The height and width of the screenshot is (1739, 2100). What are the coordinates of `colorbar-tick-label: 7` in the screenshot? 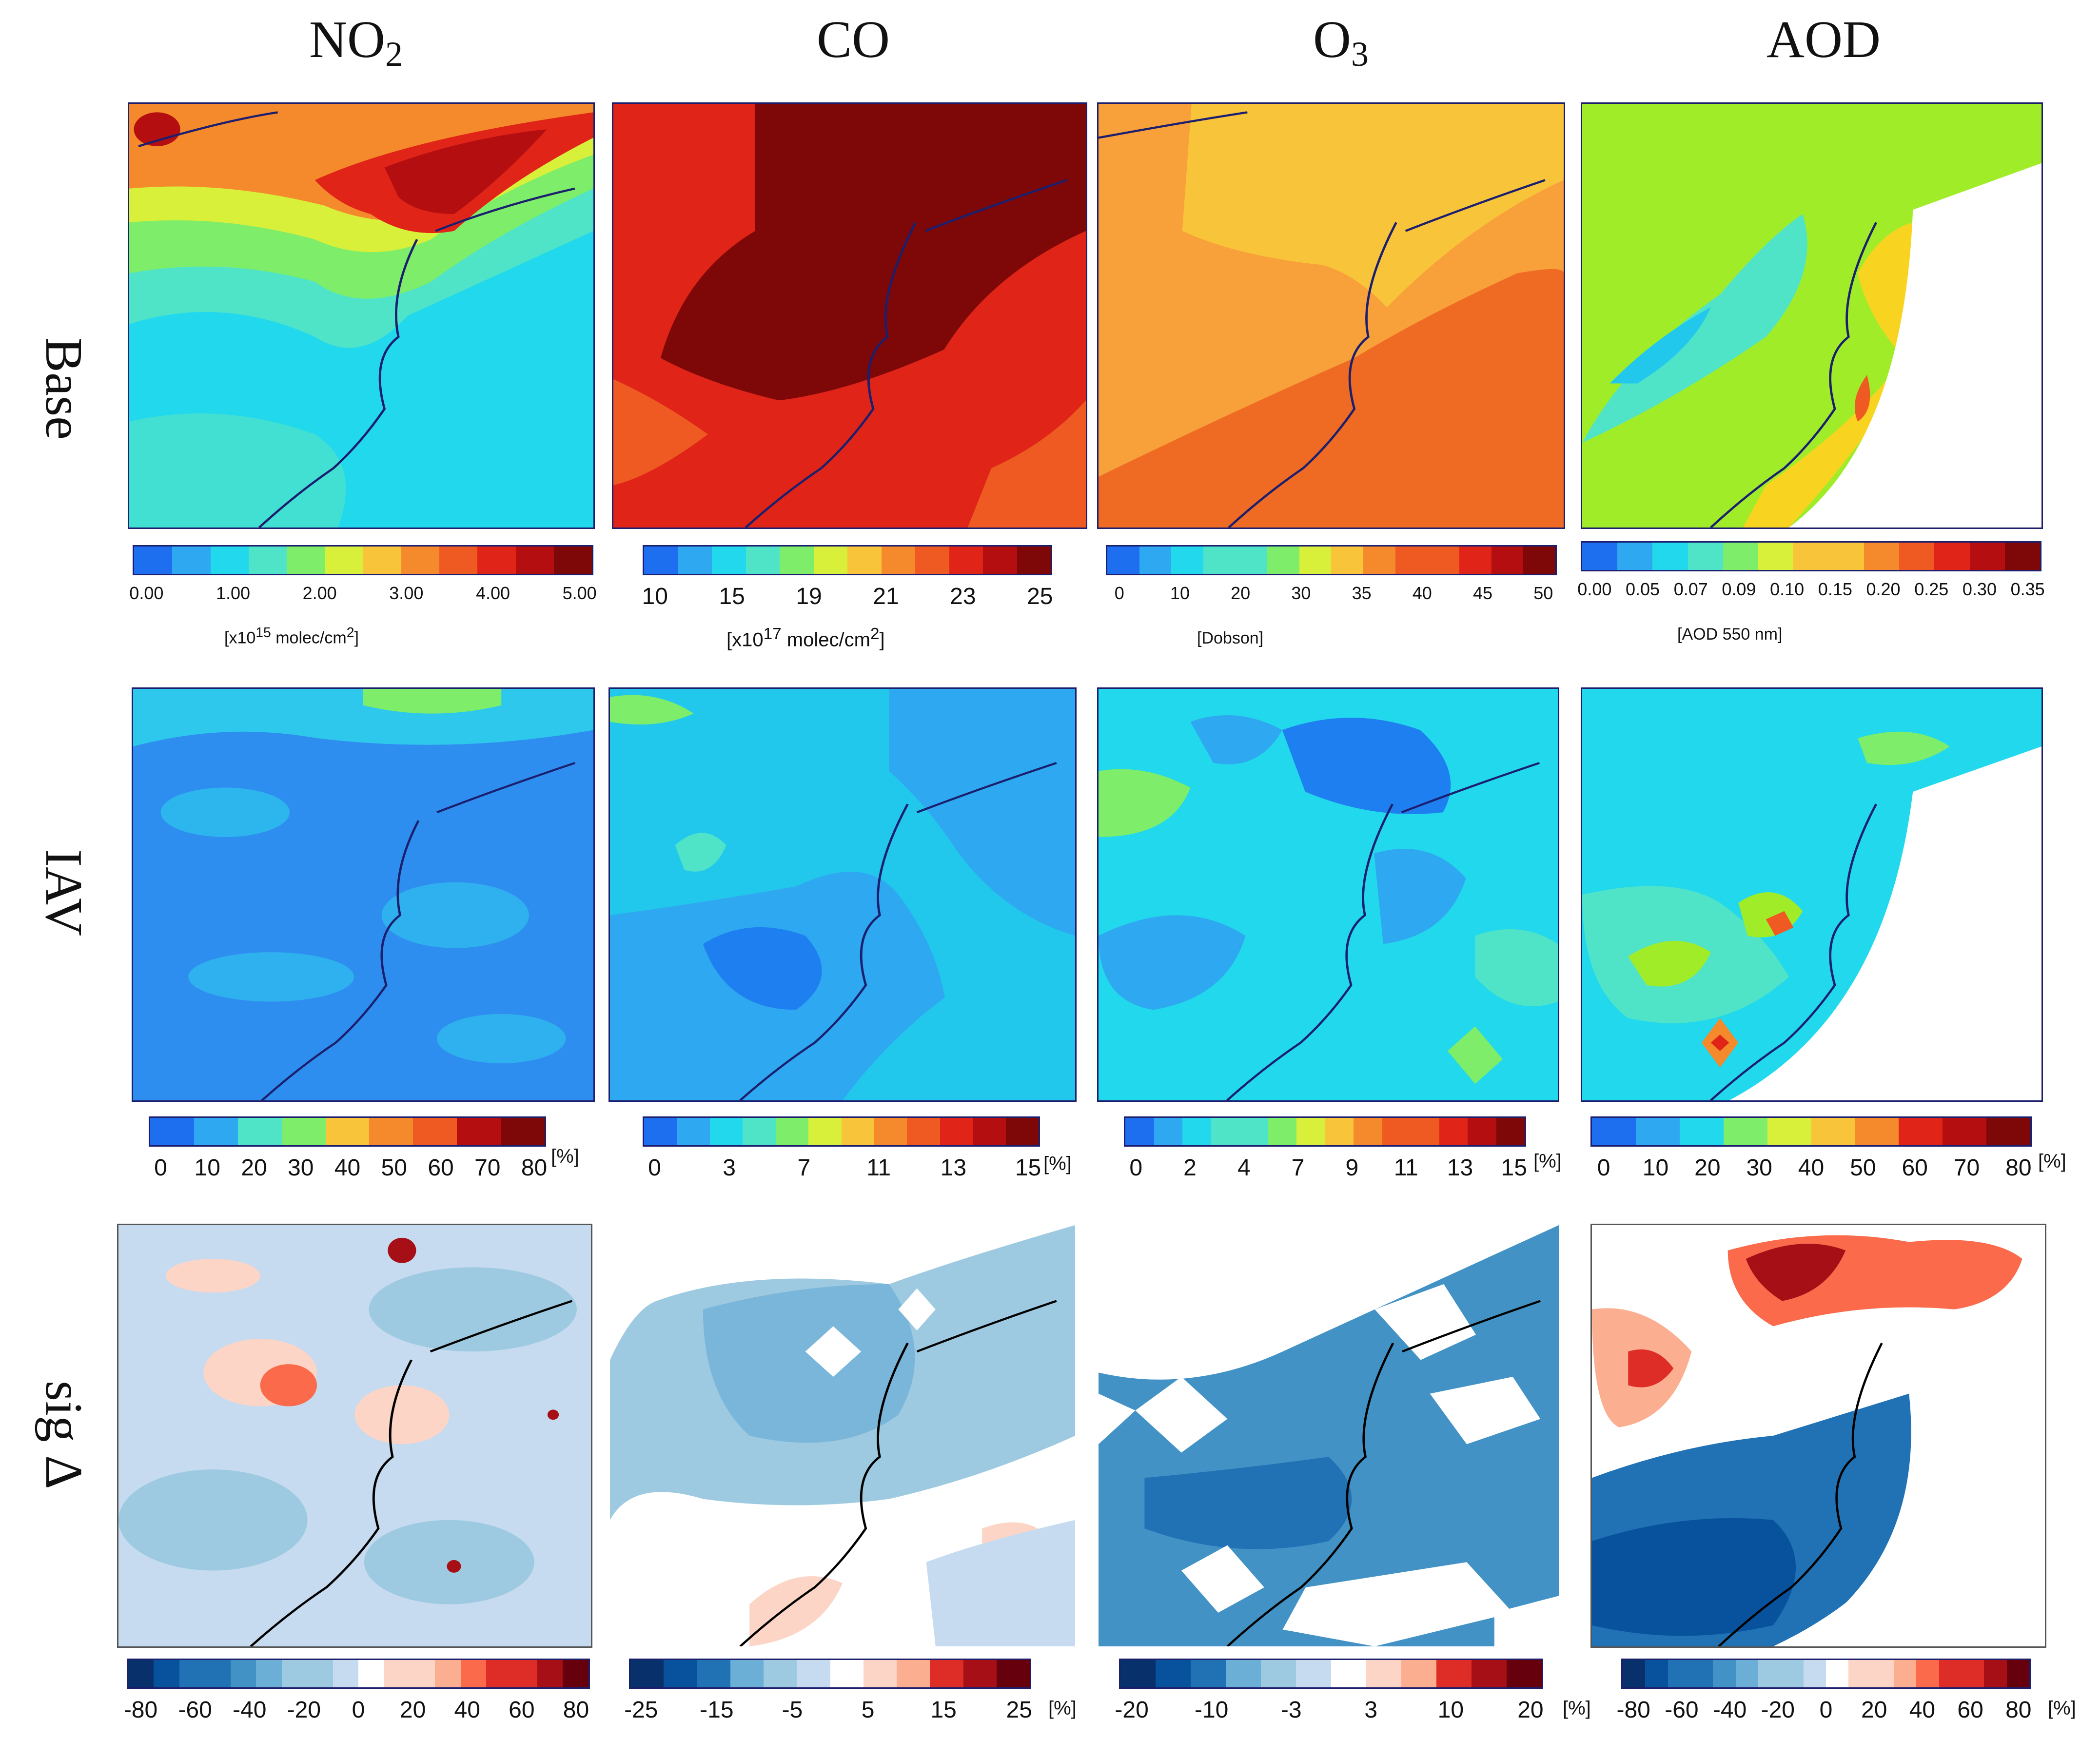 It's located at (804, 1168).